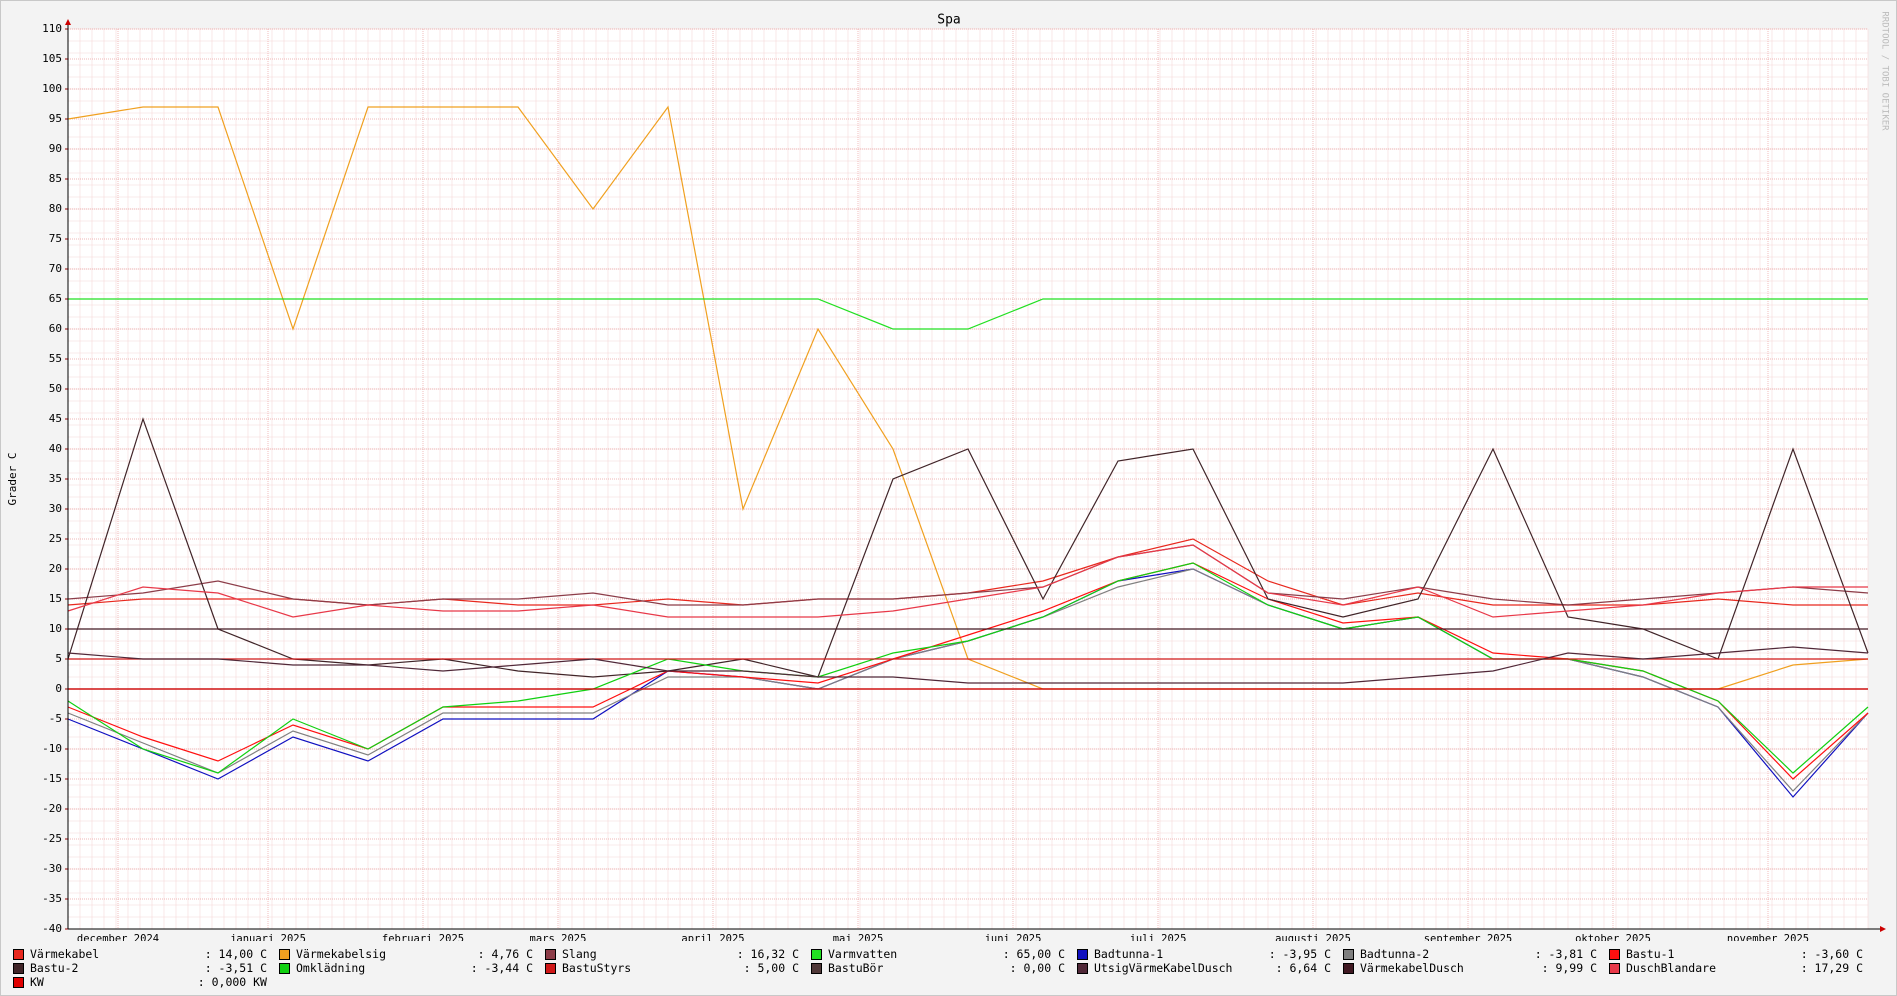 The height and width of the screenshot is (996, 1897). I want to click on y-tick-label: 95, so click(55, 118).